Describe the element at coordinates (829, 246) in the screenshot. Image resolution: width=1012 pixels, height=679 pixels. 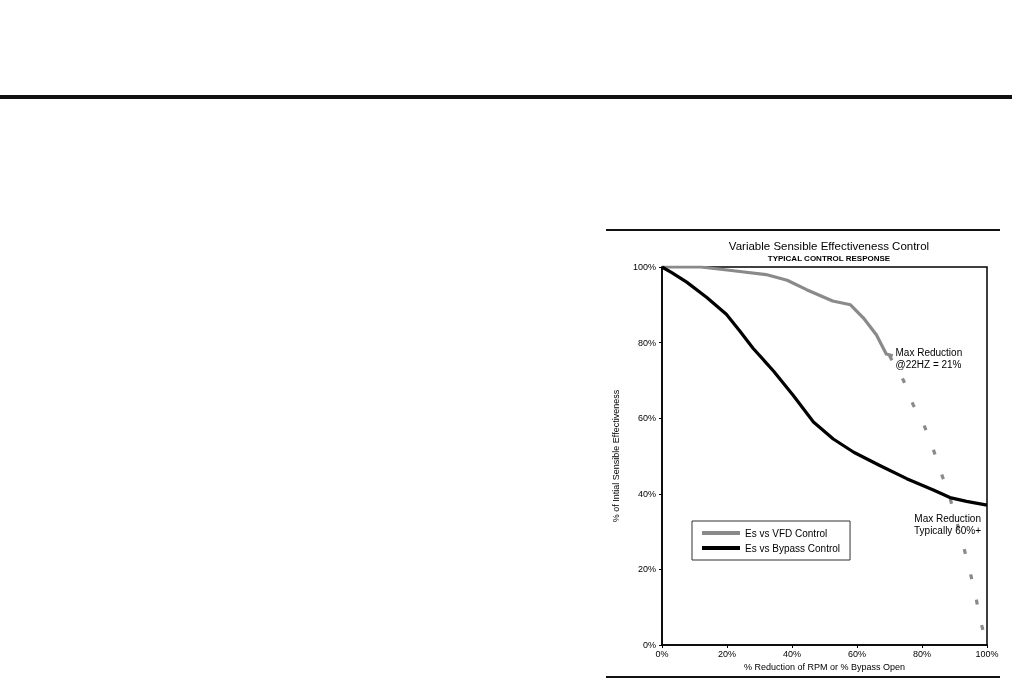
I see `chart-title: Variable Sensible Effectiveness Control` at that location.